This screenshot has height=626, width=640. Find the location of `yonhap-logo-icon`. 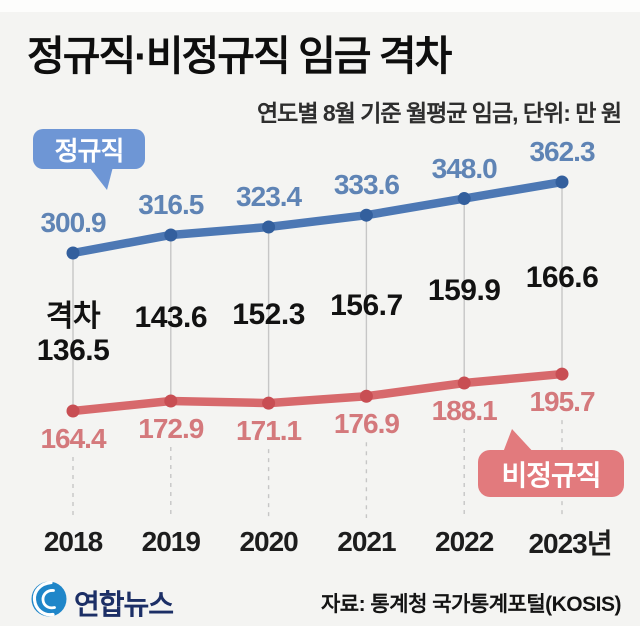

yonhap-logo-icon is located at coordinates (49, 598).